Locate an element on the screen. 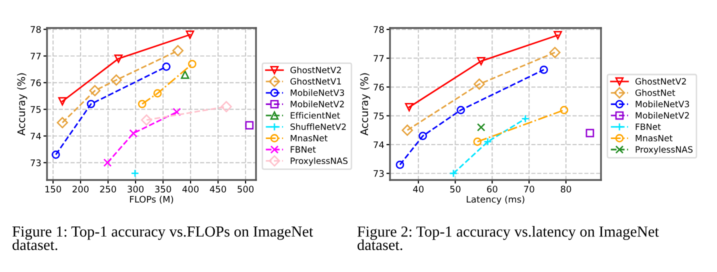  legend-label: GhostNetV1 is located at coordinates (315, 81).